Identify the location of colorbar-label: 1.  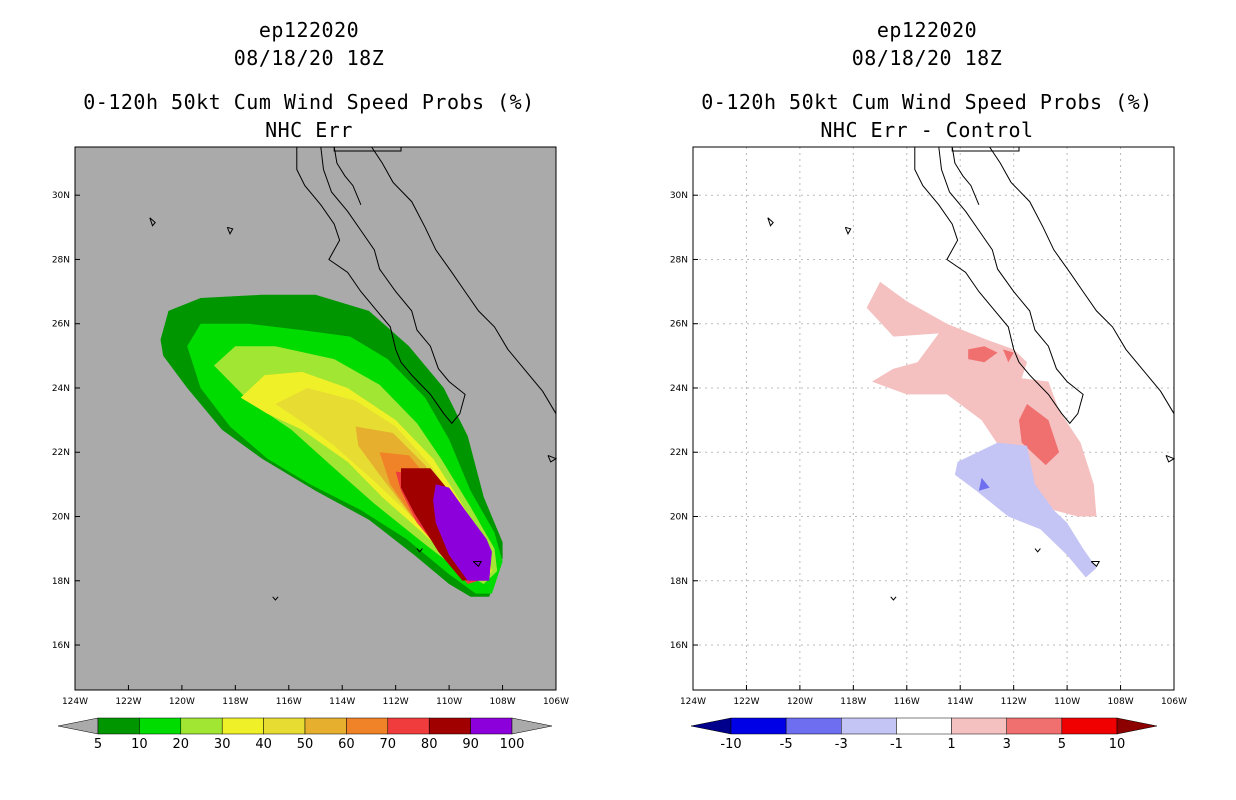
(951, 744).